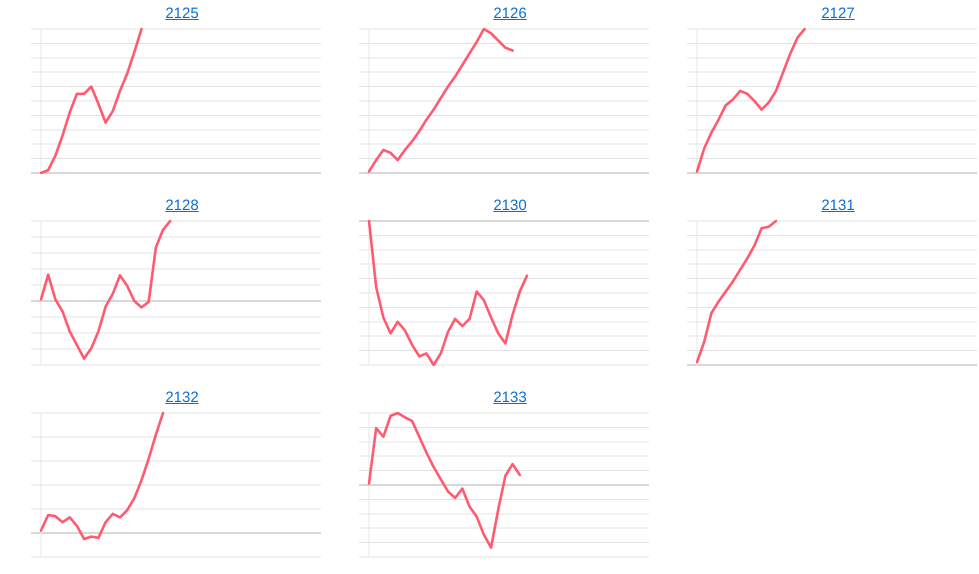 The image size is (979, 574). I want to click on chart-title: 2125, so click(182, 13).